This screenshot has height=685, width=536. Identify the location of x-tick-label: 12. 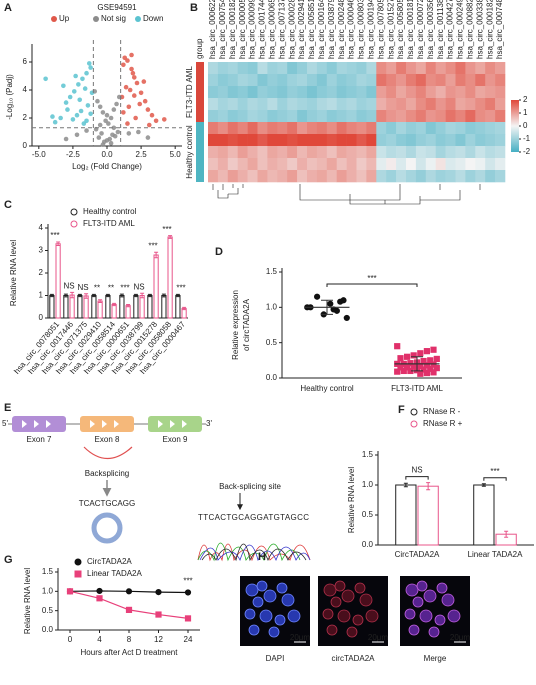
(158, 639).